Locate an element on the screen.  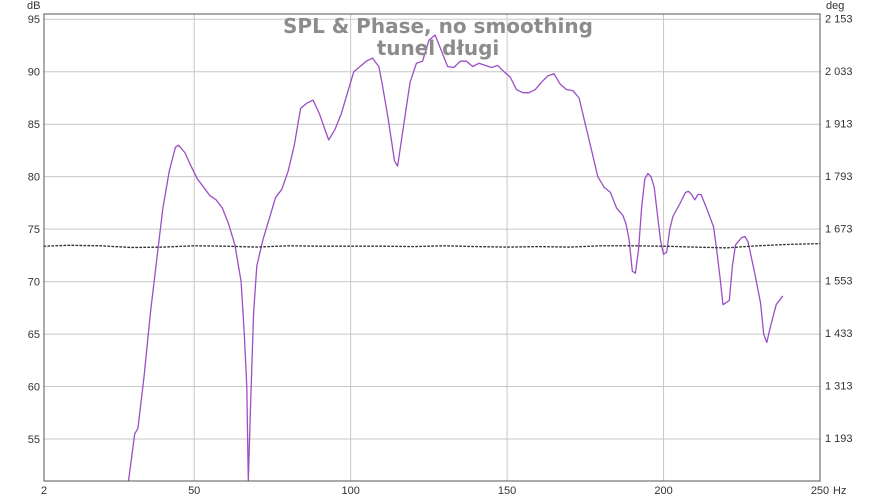
chart-subtitle: tunel długi is located at coordinates (438, 48).